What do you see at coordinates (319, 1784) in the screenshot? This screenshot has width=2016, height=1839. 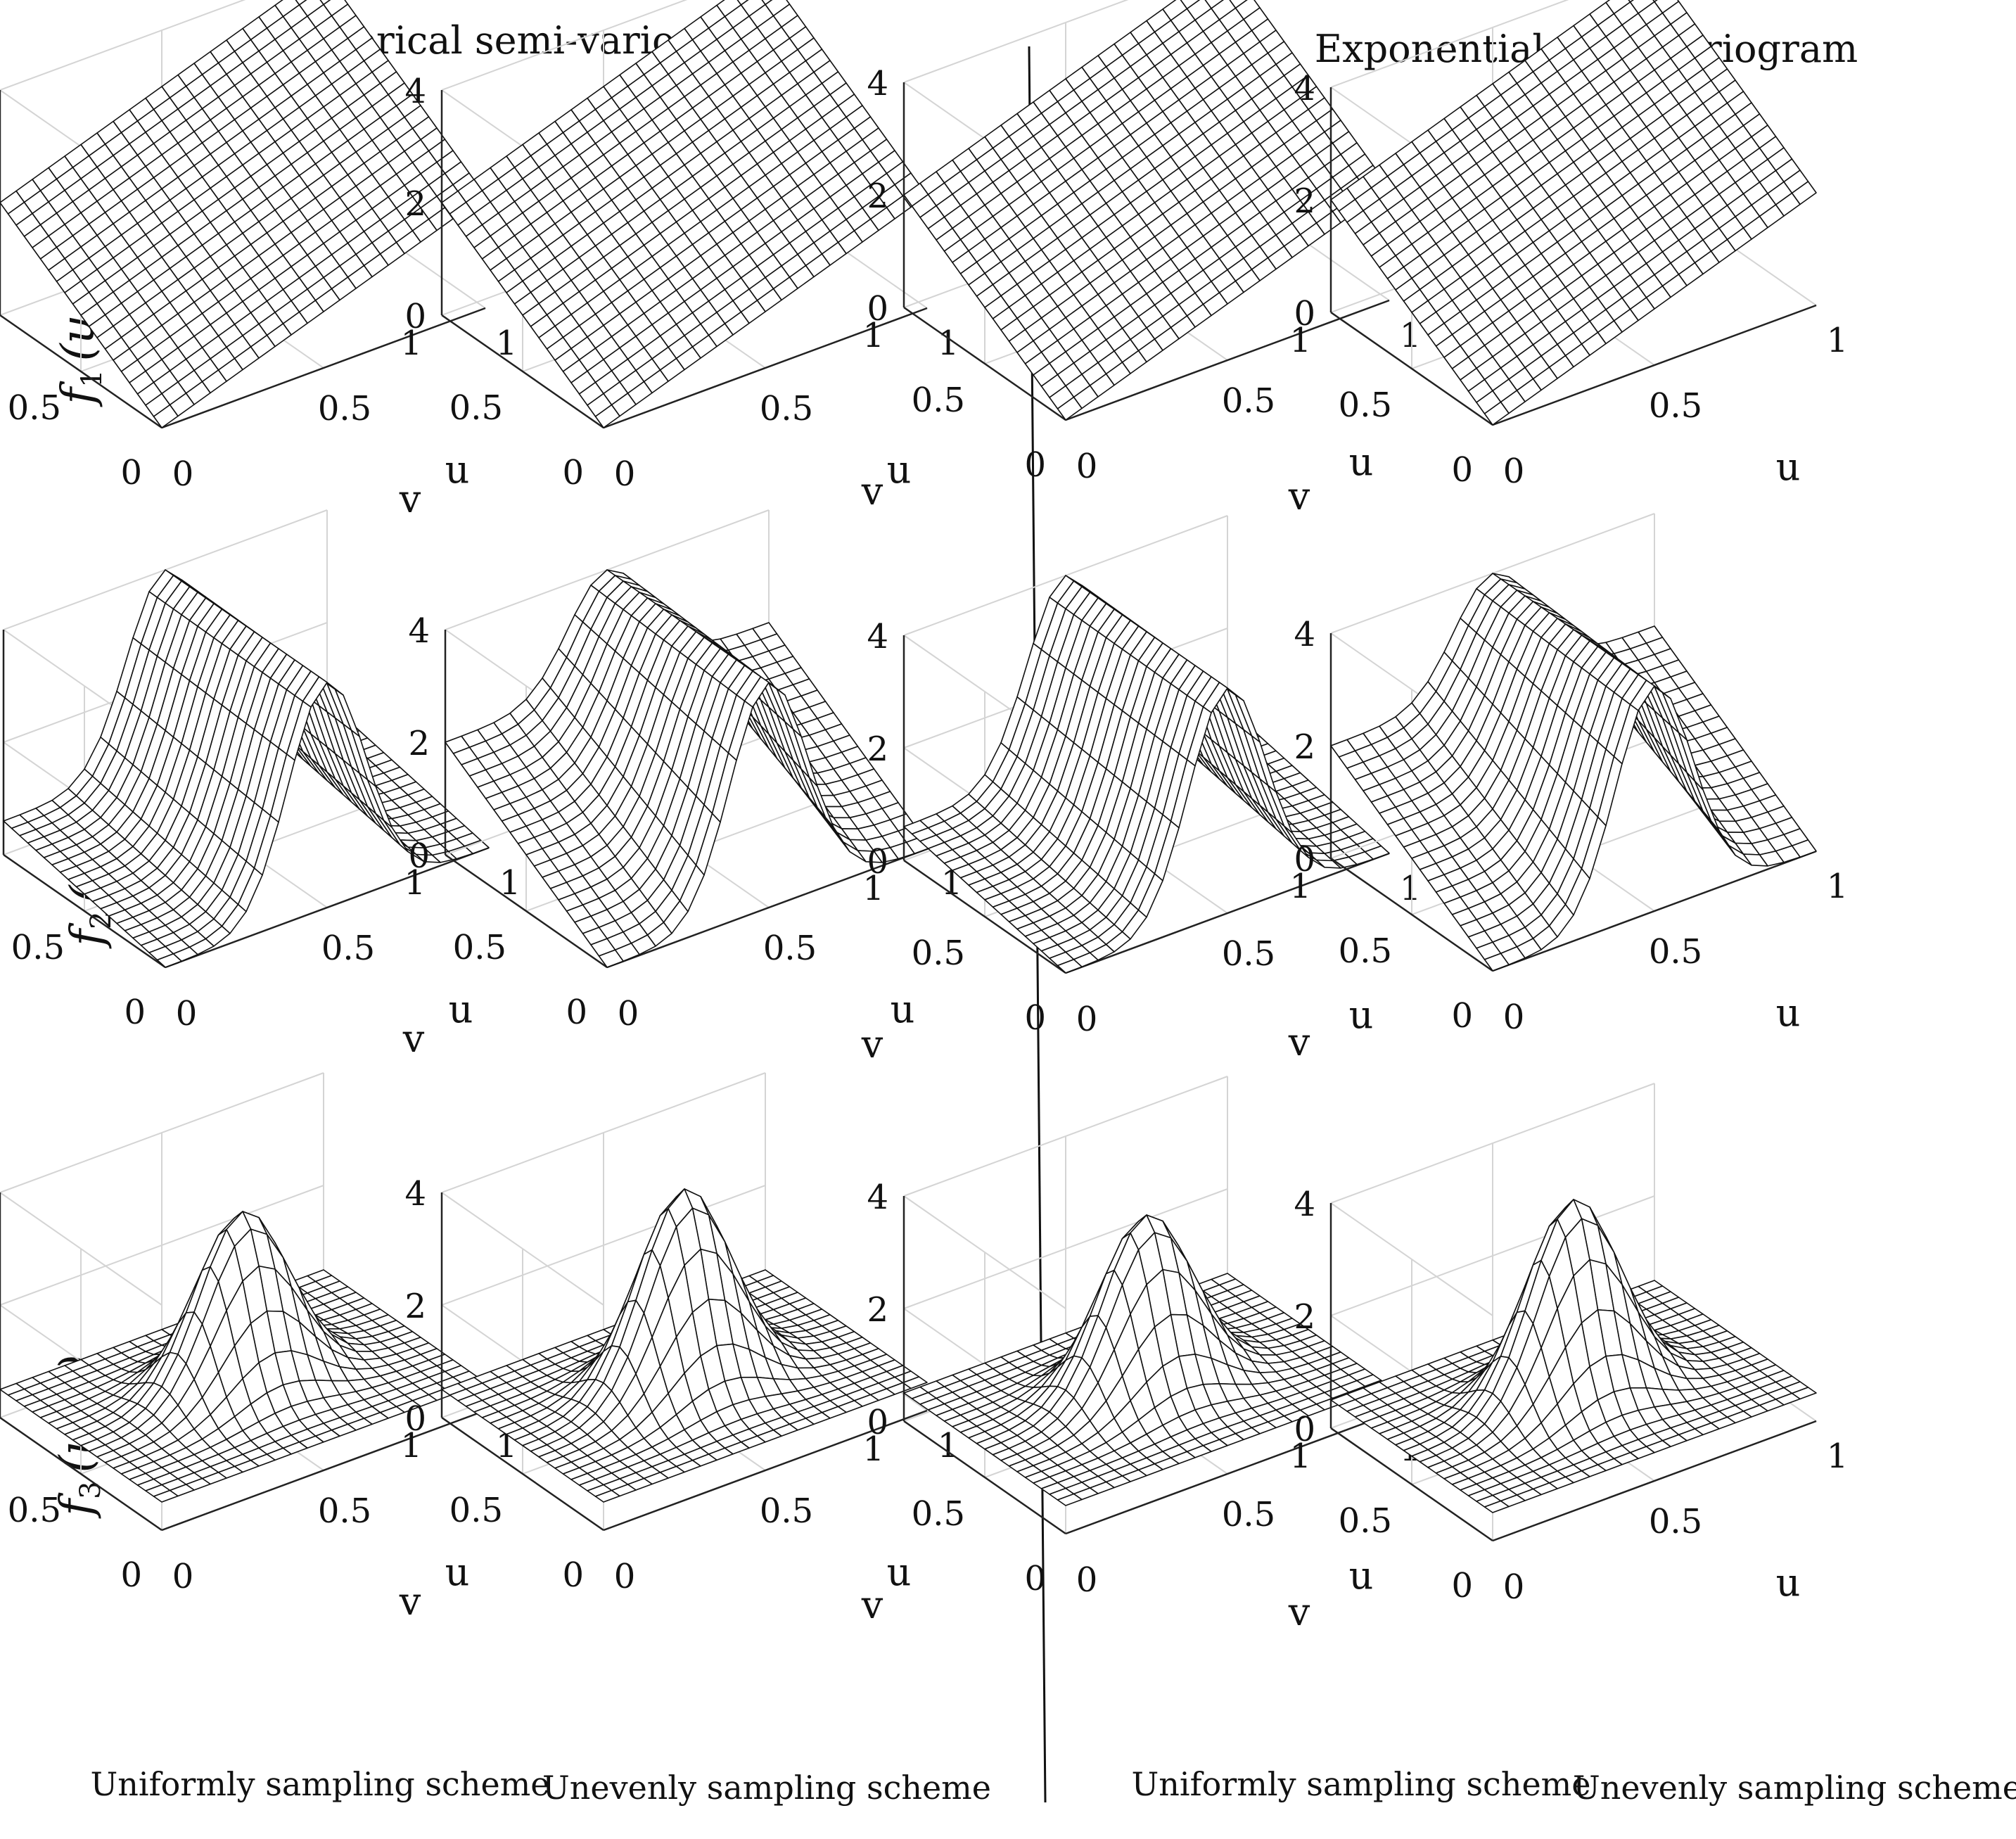 I see `scheme-label-spherical-uniform: Uniformly sampling scheme` at bounding box center [319, 1784].